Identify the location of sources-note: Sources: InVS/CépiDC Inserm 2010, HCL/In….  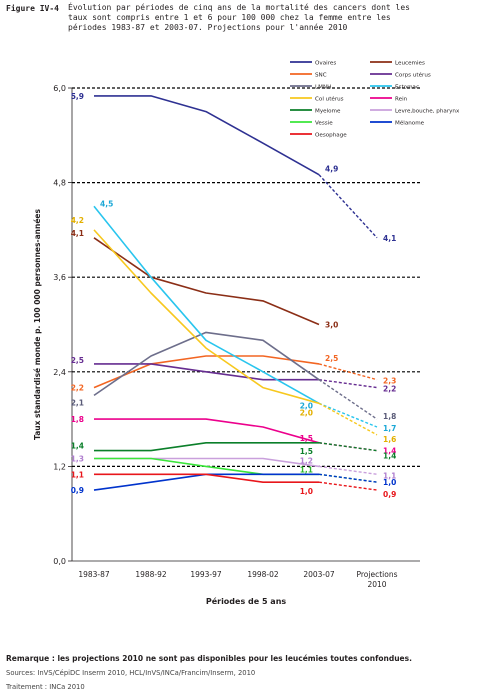
(131, 673).